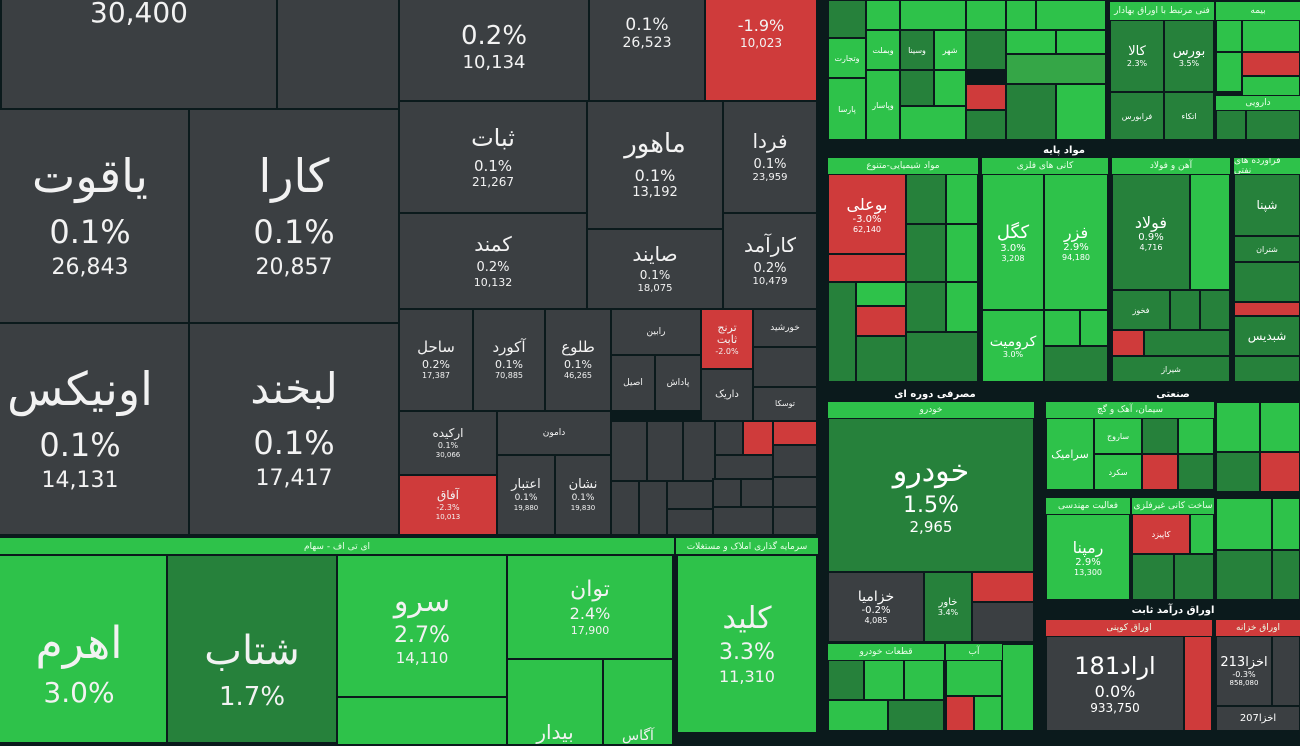  What do you see at coordinates (931, 495) in the screenshot?
I see `tile-khodro: خودرو 1.5% 2,965` at bounding box center [931, 495].